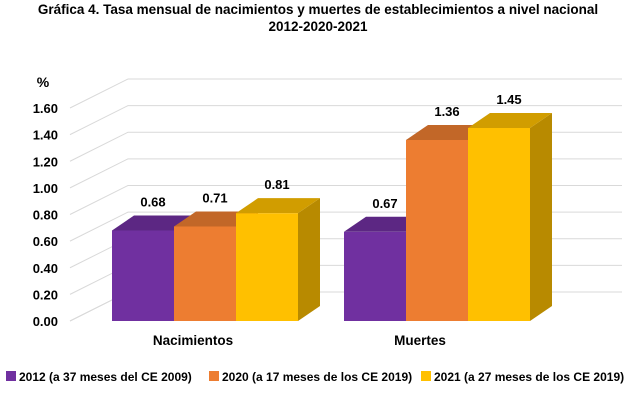  I want to click on y-tick-label: 0.00, so click(45, 321).